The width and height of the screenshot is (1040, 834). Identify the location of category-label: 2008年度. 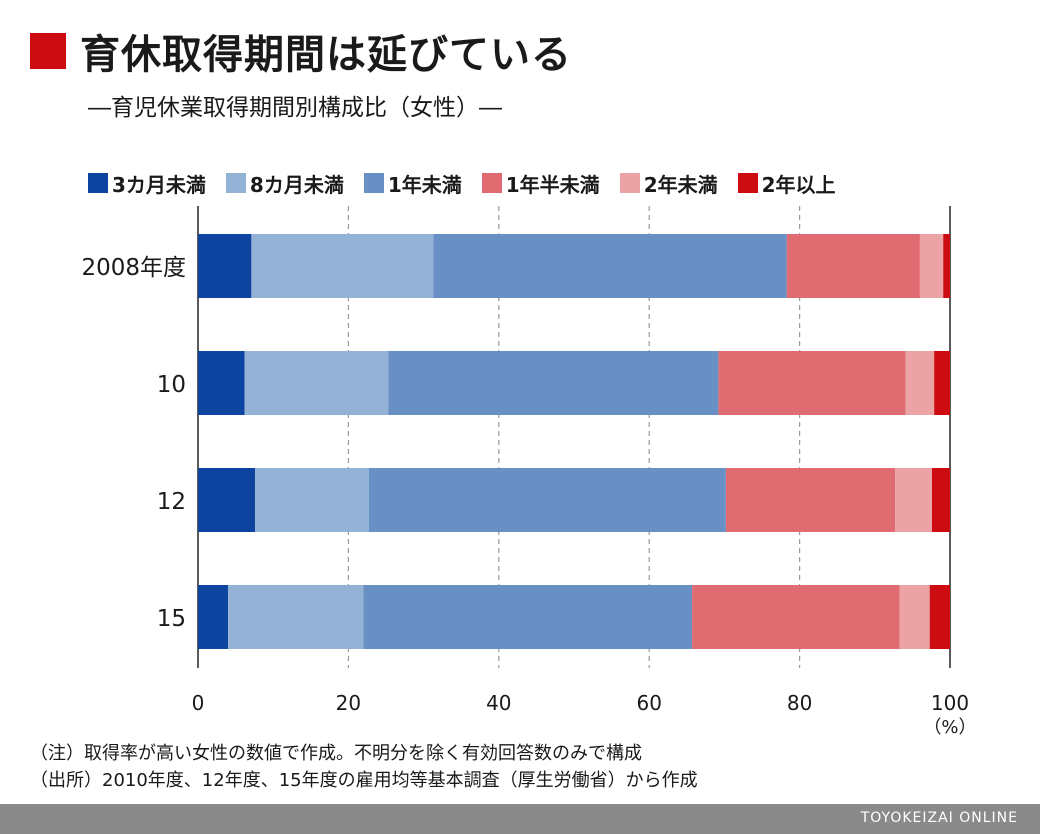
(133, 268).